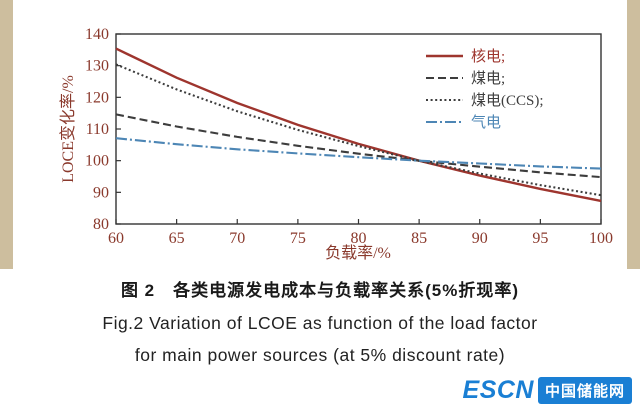 This screenshot has width=640, height=411. I want to click on y-tick-label: 100, so click(97, 161).